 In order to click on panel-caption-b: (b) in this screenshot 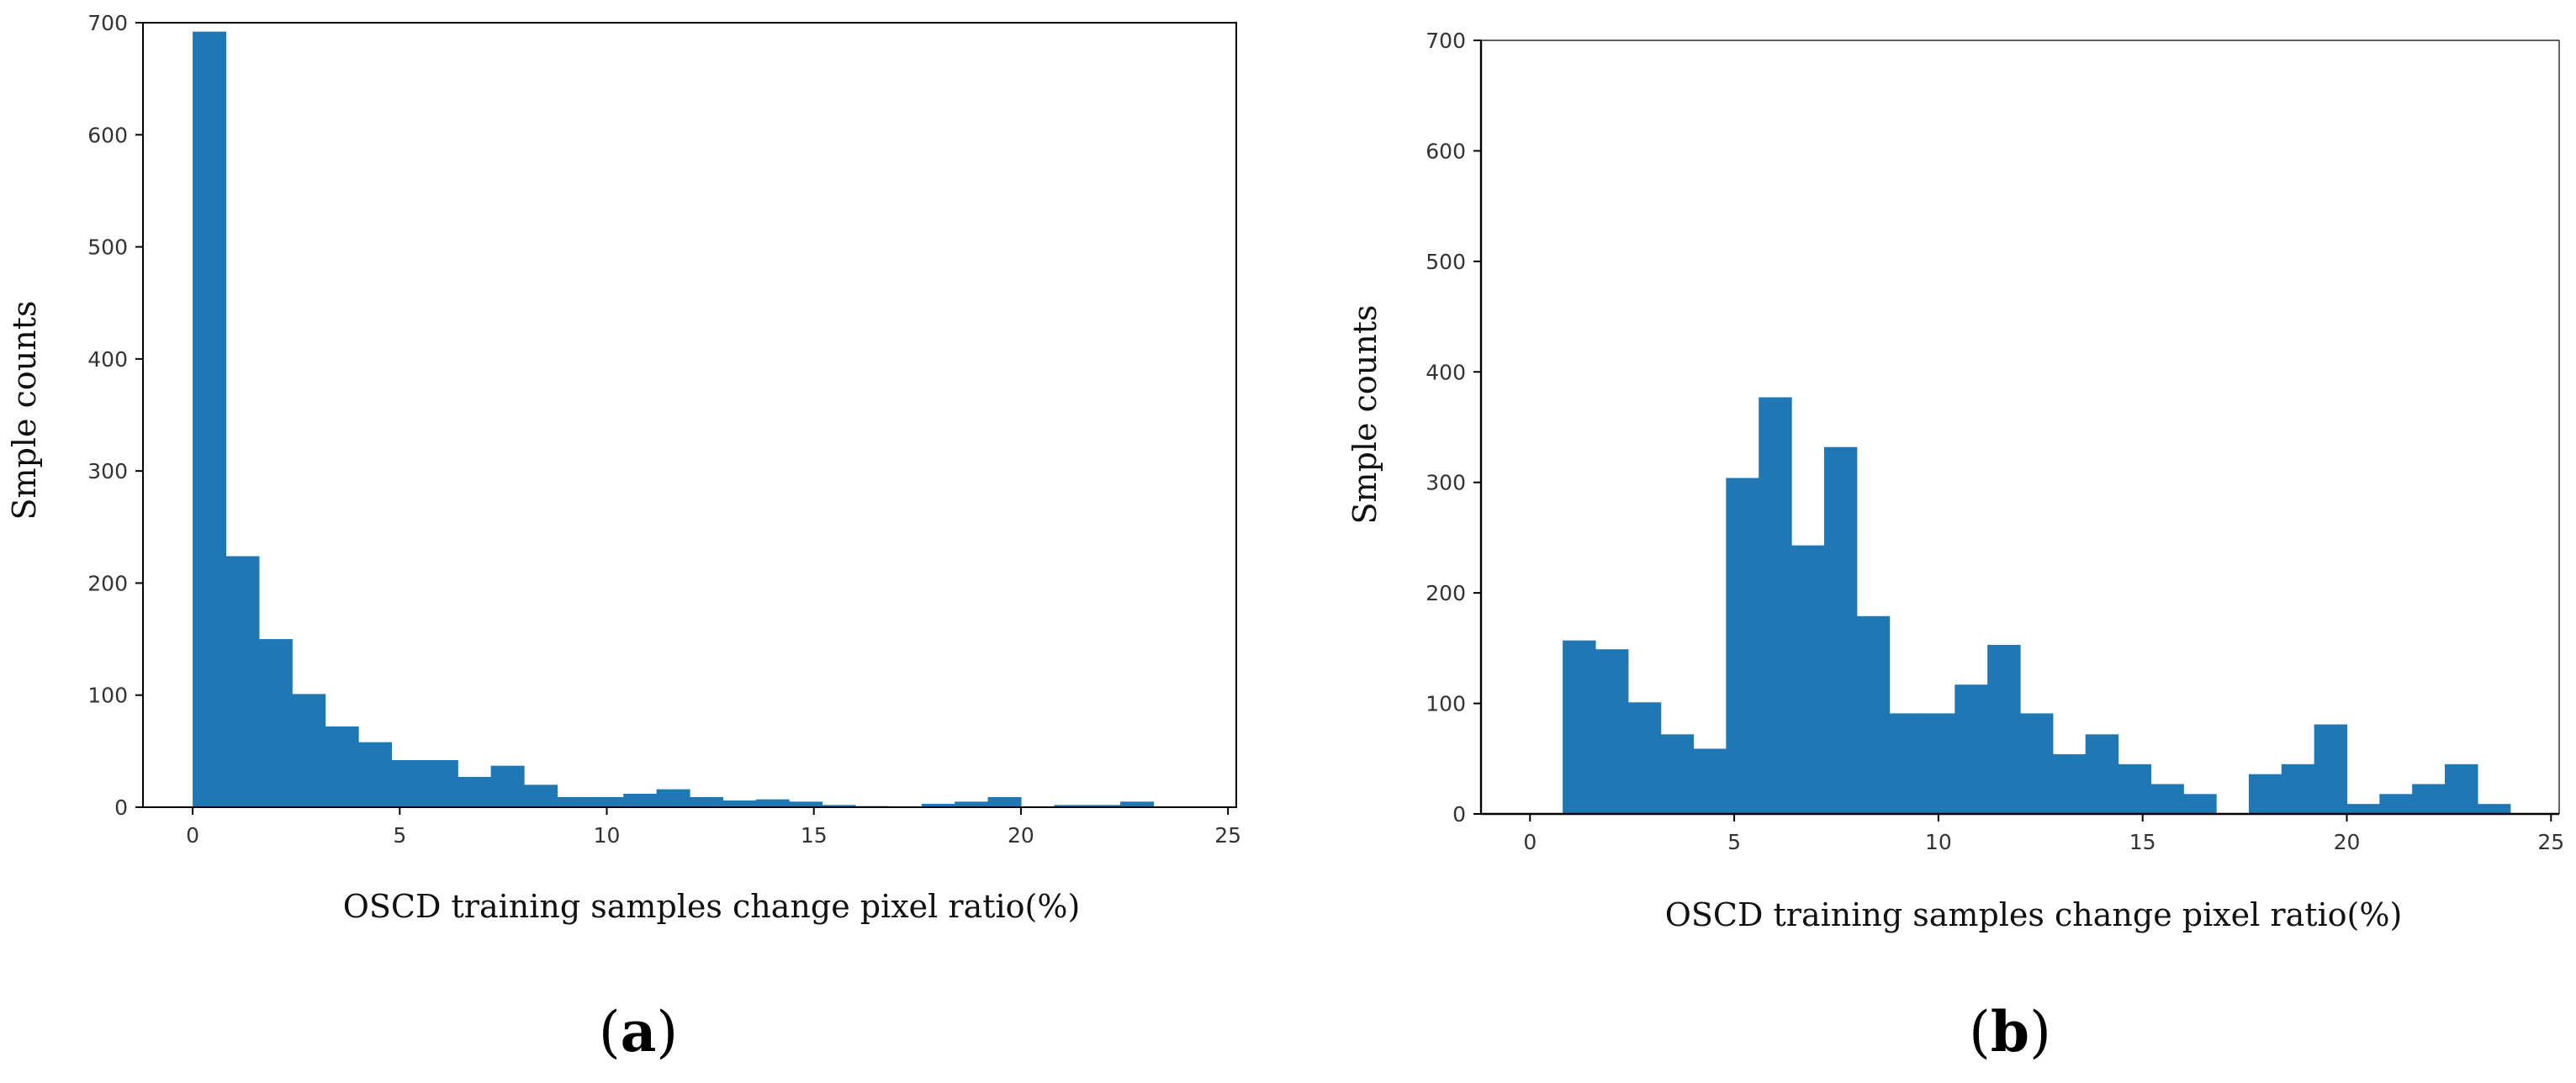, I will do `click(2010, 1032)`.